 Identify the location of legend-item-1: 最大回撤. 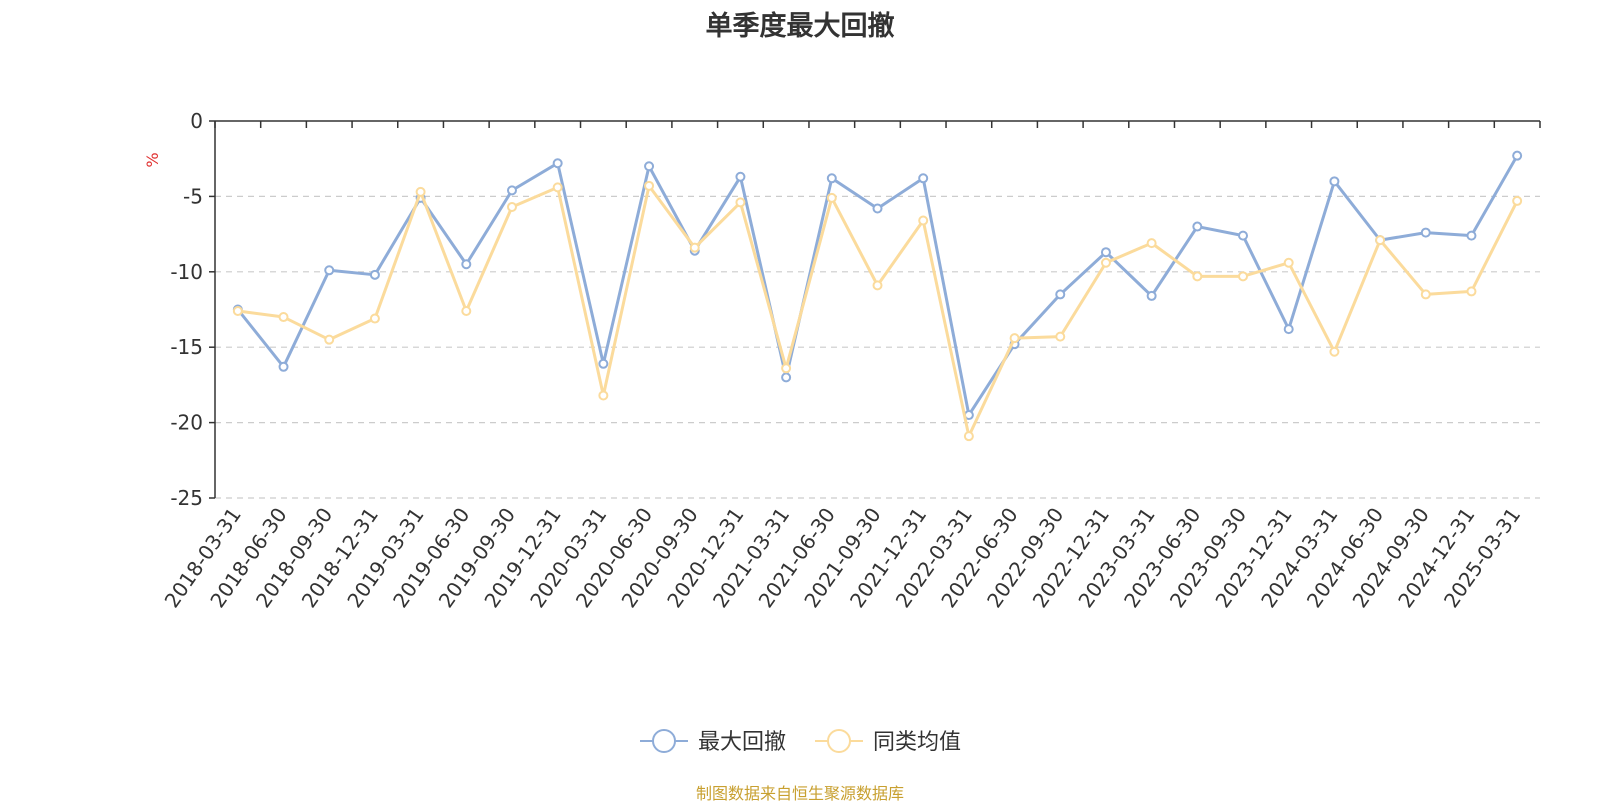
(713, 742).